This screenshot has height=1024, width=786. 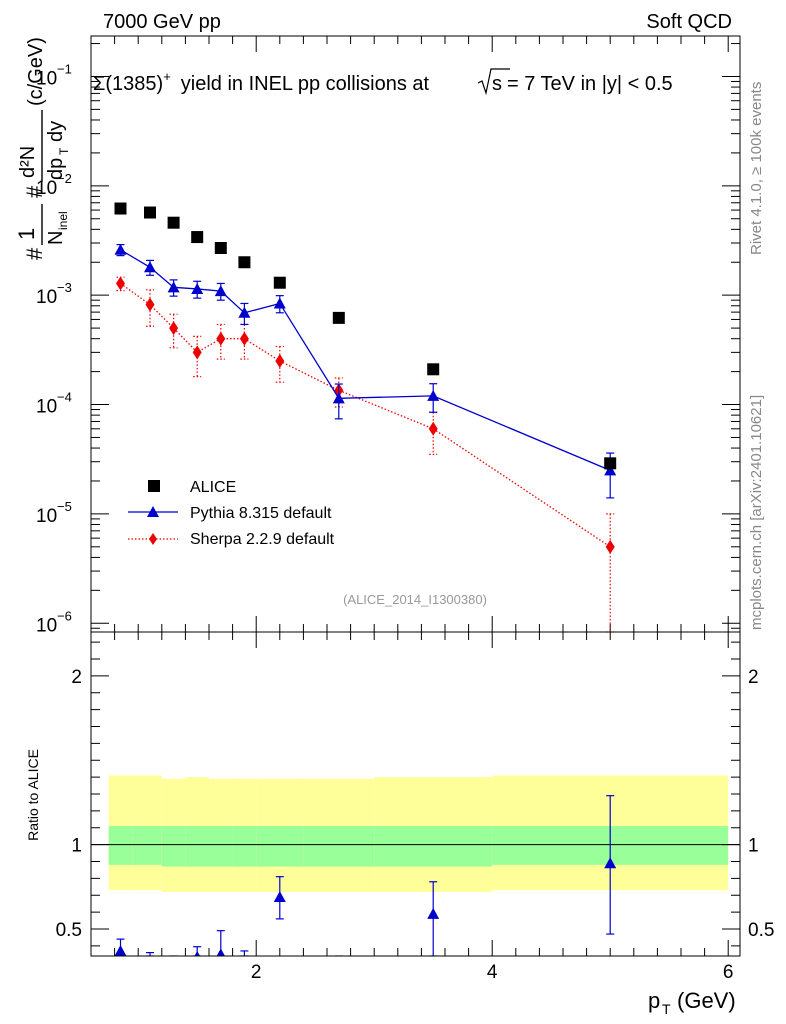 What do you see at coordinates (154, 486) in the screenshot?
I see `legend-alice-marker` at bounding box center [154, 486].